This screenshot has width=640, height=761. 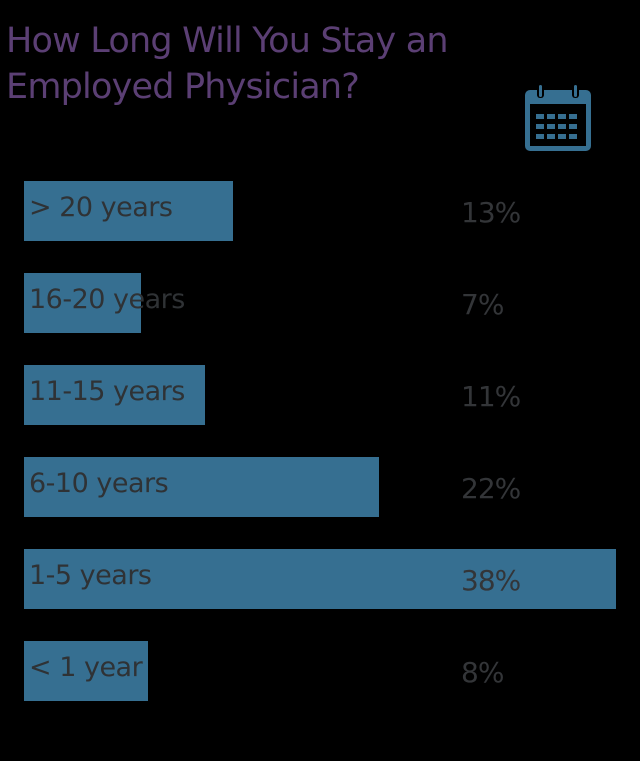 I want to click on bar-label: 6-10 years, so click(x=99, y=483).